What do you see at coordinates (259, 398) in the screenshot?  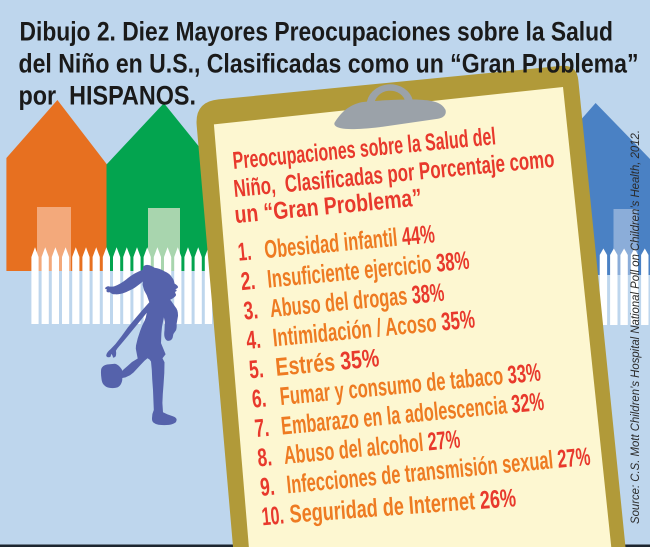 I see `svg-text: 6.` at bounding box center [259, 398].